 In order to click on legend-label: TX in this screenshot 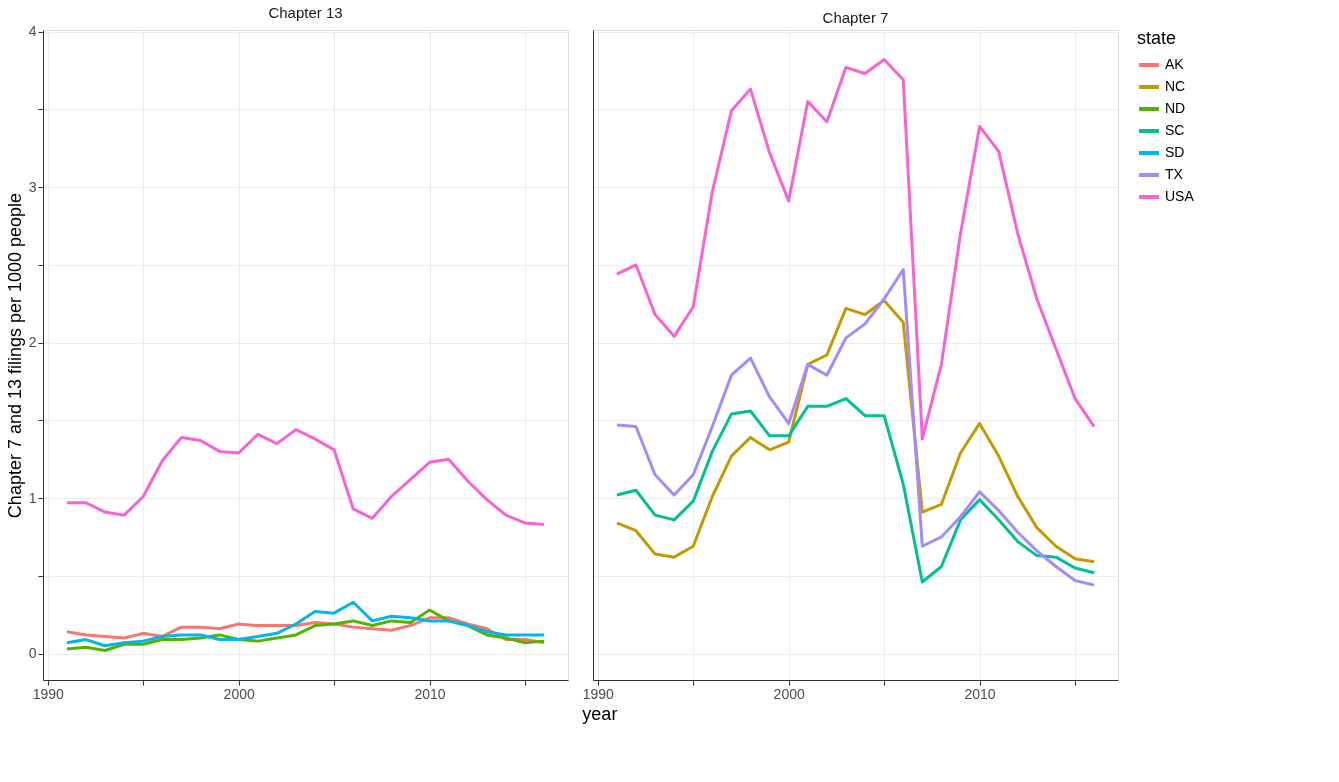, I will do `click(1174, 174)`.